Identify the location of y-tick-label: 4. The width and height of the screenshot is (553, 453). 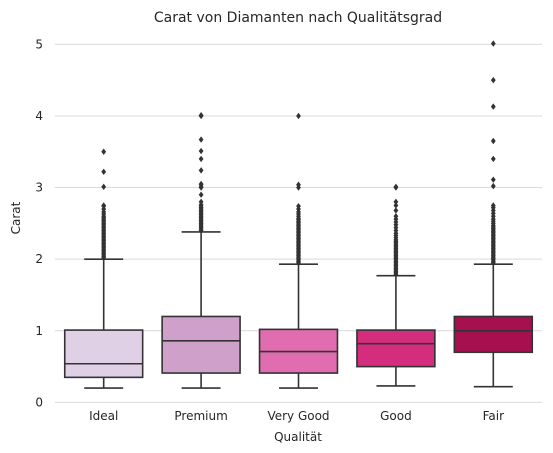
(39, 116).